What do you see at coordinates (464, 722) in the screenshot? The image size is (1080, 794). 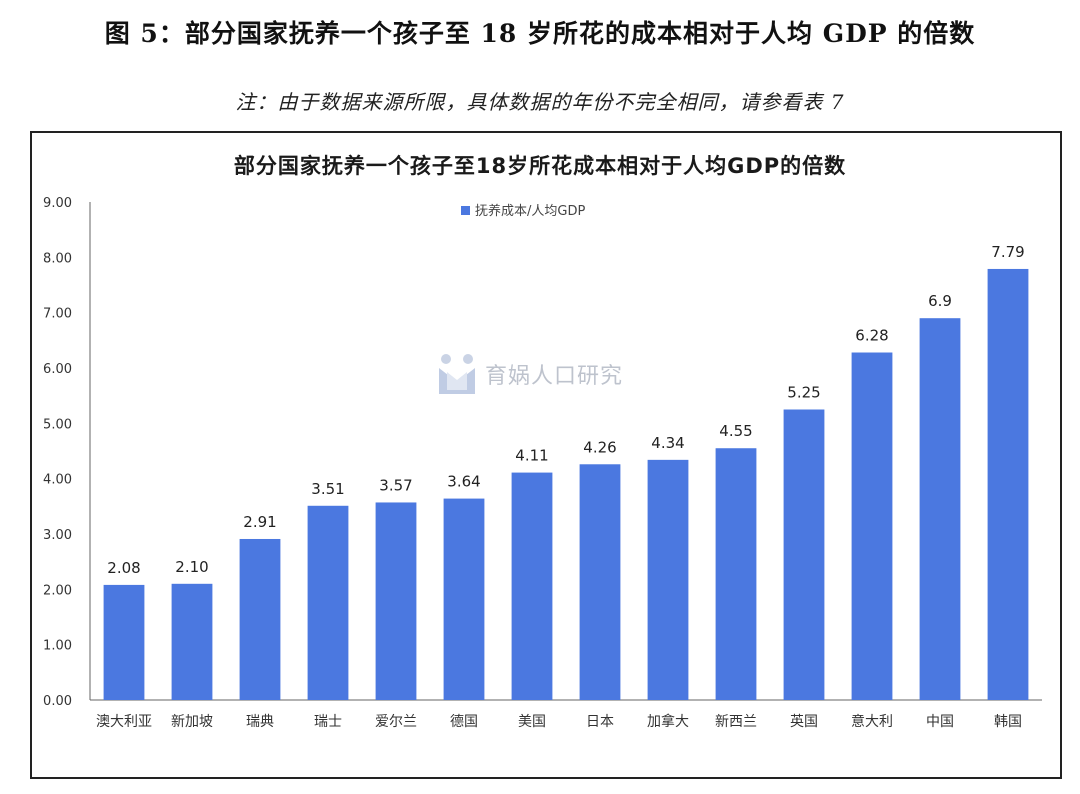 I see `x-tick-label: 德国` at bounding box center [464, 722].